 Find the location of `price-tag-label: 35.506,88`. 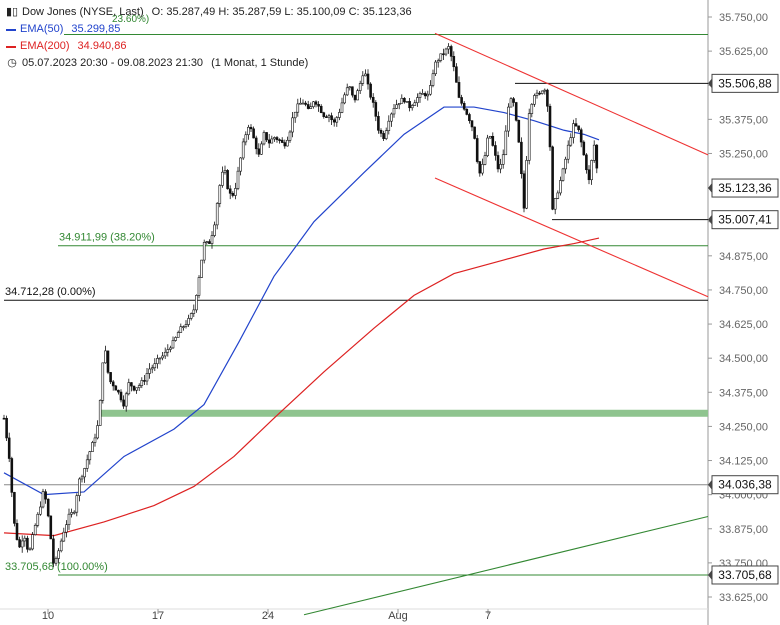

price-tag-label: 35.506,88 is located at coordinates (745, 83).